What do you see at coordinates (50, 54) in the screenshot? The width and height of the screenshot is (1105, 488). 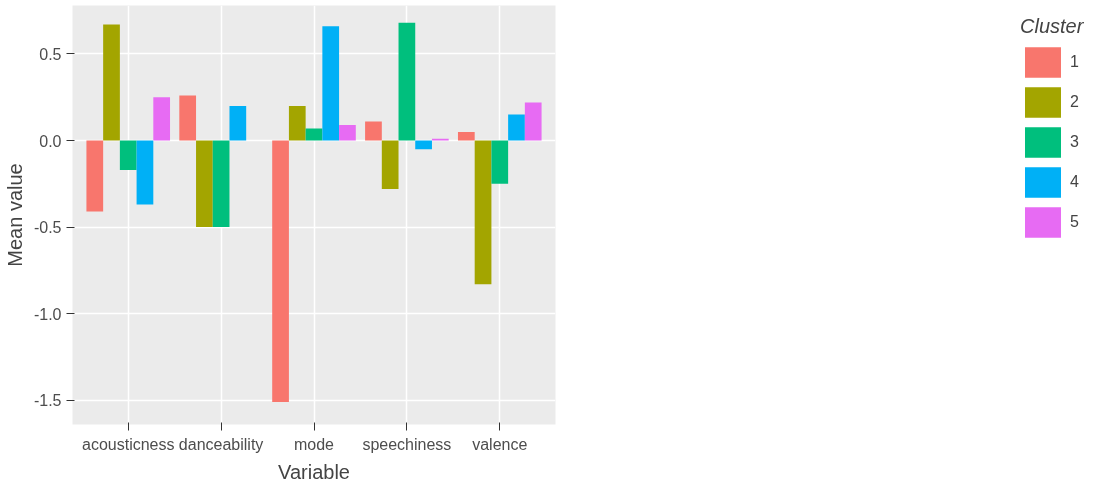 I see `y-tick-label: 0.5` at bounding box center [50, 54].